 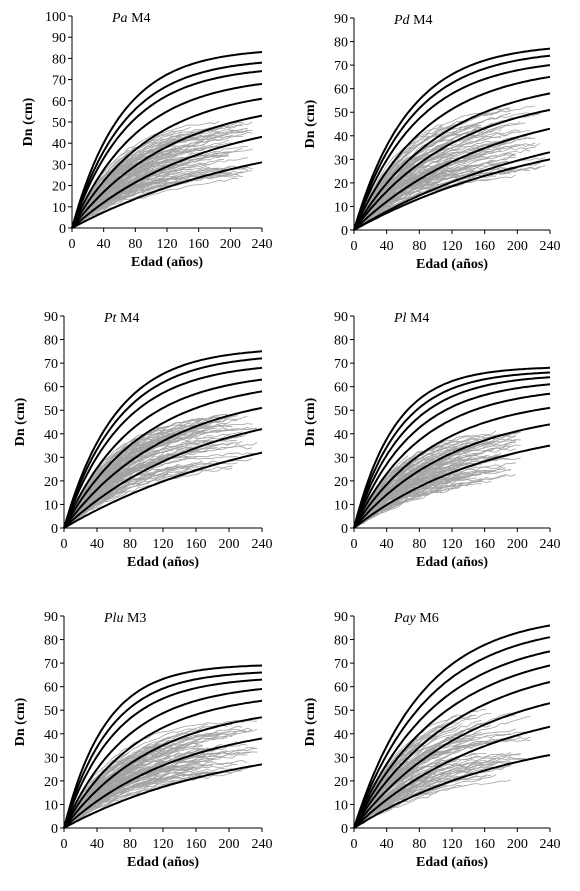 I want to click on species-label: Pd, so click(x=402, y=20).